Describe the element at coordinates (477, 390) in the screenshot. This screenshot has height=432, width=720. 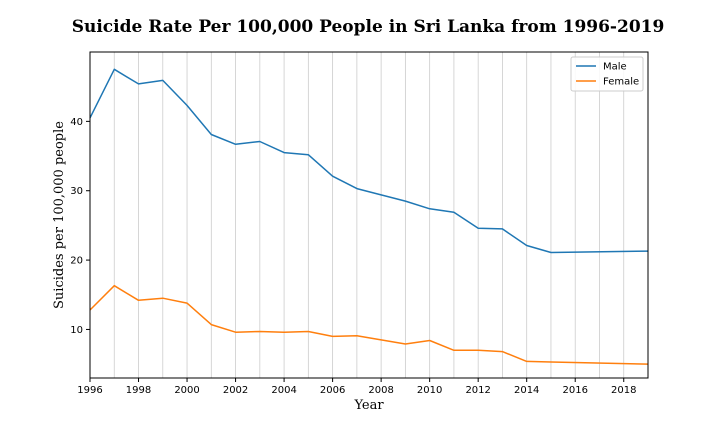
I see `x-tick-label: 2012` at that location.